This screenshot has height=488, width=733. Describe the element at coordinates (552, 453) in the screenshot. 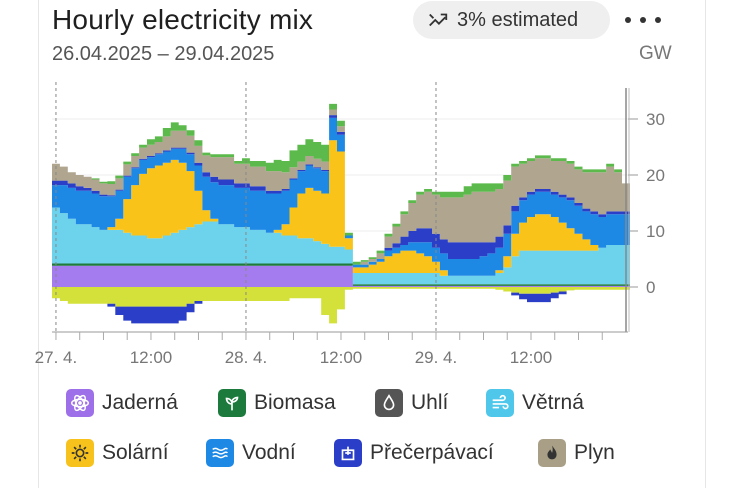

I see `gas-flame-icon` at that location.